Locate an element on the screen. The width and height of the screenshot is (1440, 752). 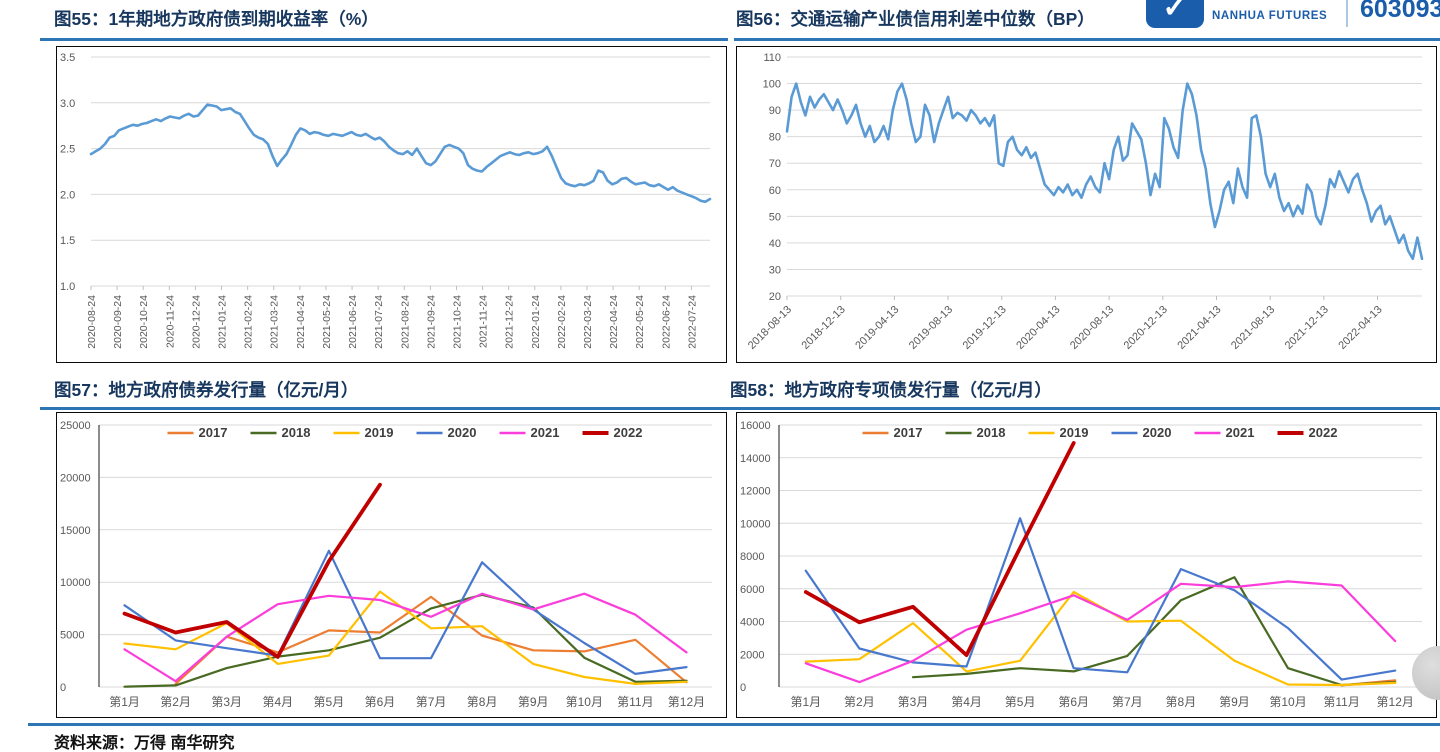
fig57-legend: 2017 2018 2019 2020 2021 2022 is located at coordinates (405, 432).